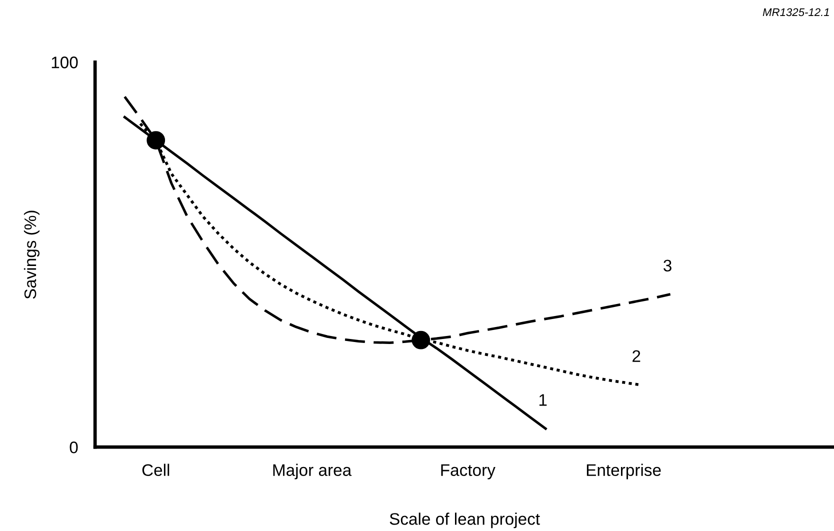 The image size is (834, 531). Describe the element at coordinates (74, 448) in the screenshot. I see `y-tick-label: 0` at that location.